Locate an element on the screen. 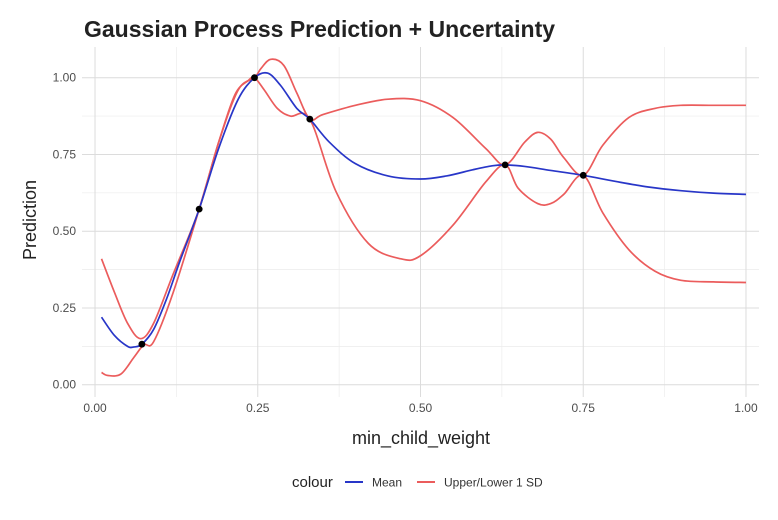  legend-label-mean: Mean is located at coordinates (387, 483).